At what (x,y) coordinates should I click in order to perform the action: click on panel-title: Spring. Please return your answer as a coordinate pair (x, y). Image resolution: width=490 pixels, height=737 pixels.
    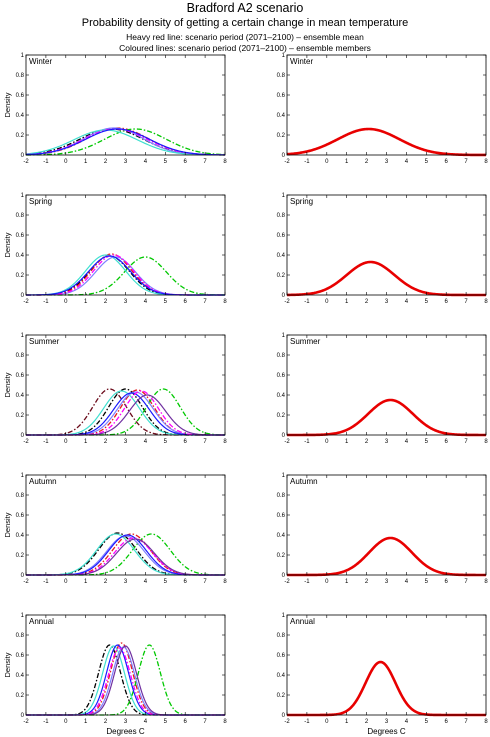
    Looking at the image, I should click on (40, 201).